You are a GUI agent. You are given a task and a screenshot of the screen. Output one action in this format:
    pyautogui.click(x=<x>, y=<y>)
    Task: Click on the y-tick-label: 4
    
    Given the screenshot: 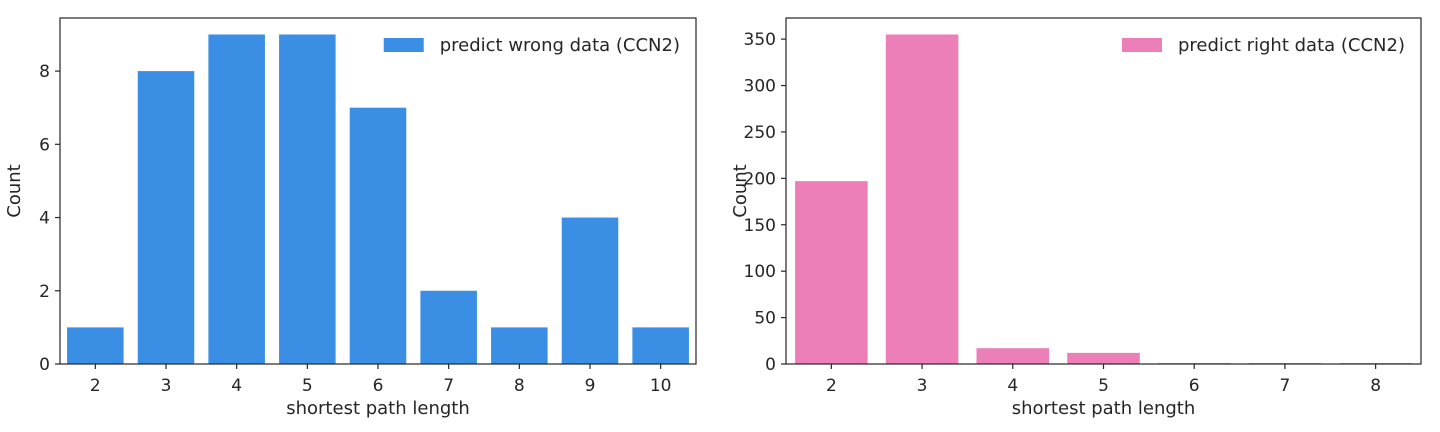 What is the action you would take?
    pyautogui.click(x=44, y=219)
    